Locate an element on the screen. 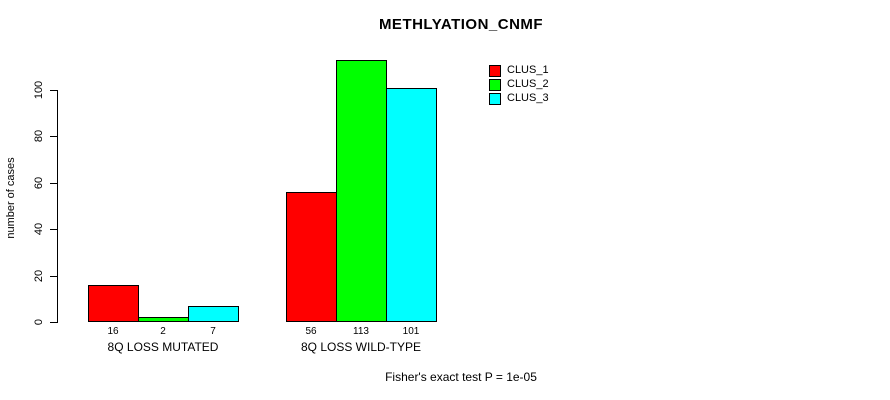 The width and height of the screenshot is (890, 400). y-axis-line is located at coordinates (57, 206).